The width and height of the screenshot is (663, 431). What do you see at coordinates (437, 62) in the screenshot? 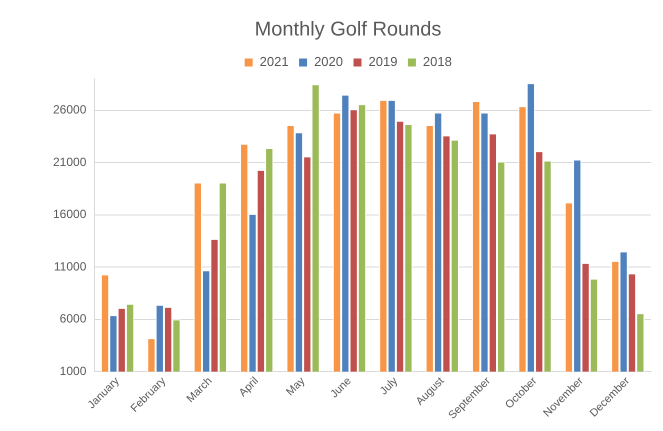
I see `legend-label: 2018` at bounding box center [437, 62].